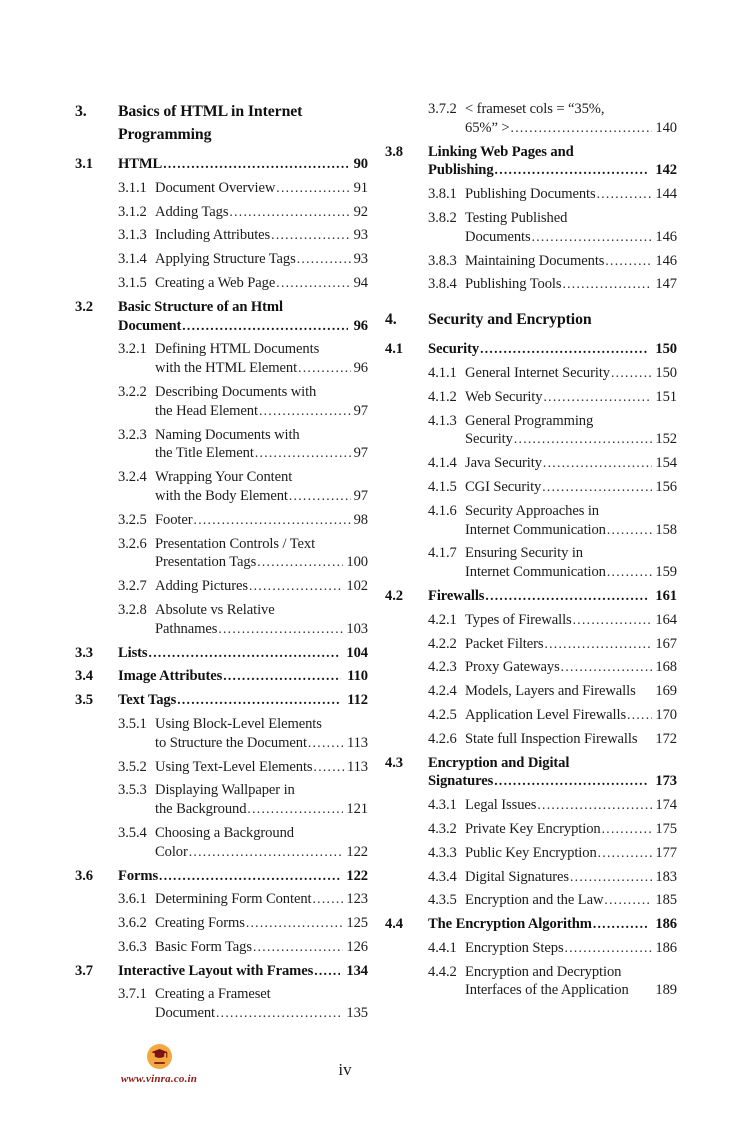  What do you see at coordinates (132, 586) in the screenshot?
I see `toc-entry-number: 3.2.7` at bounding box center [132, 586].